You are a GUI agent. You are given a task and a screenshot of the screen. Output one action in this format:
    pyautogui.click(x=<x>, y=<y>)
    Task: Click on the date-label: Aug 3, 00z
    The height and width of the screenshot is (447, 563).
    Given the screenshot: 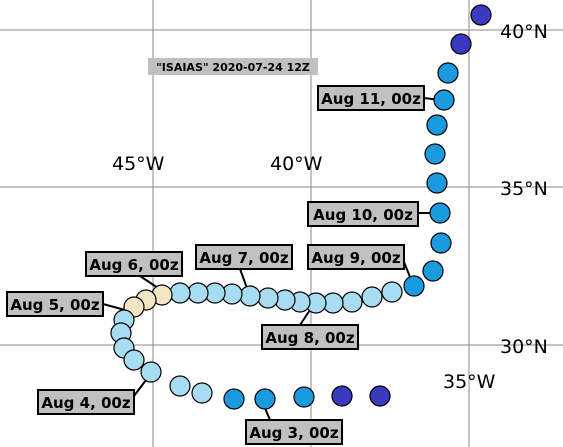 What is the action you would take?
    pyautogui.click(x=293, y=433)
    